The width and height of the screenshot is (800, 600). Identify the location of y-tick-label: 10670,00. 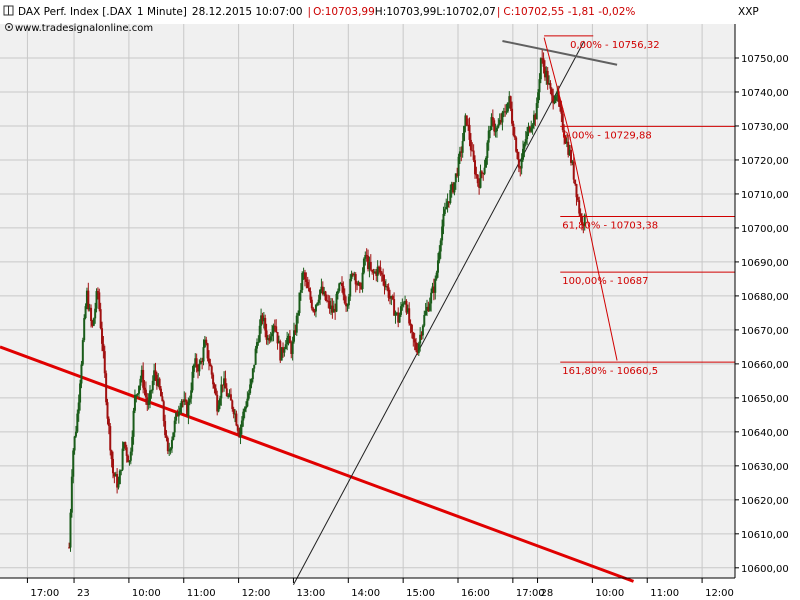
(765, 331).